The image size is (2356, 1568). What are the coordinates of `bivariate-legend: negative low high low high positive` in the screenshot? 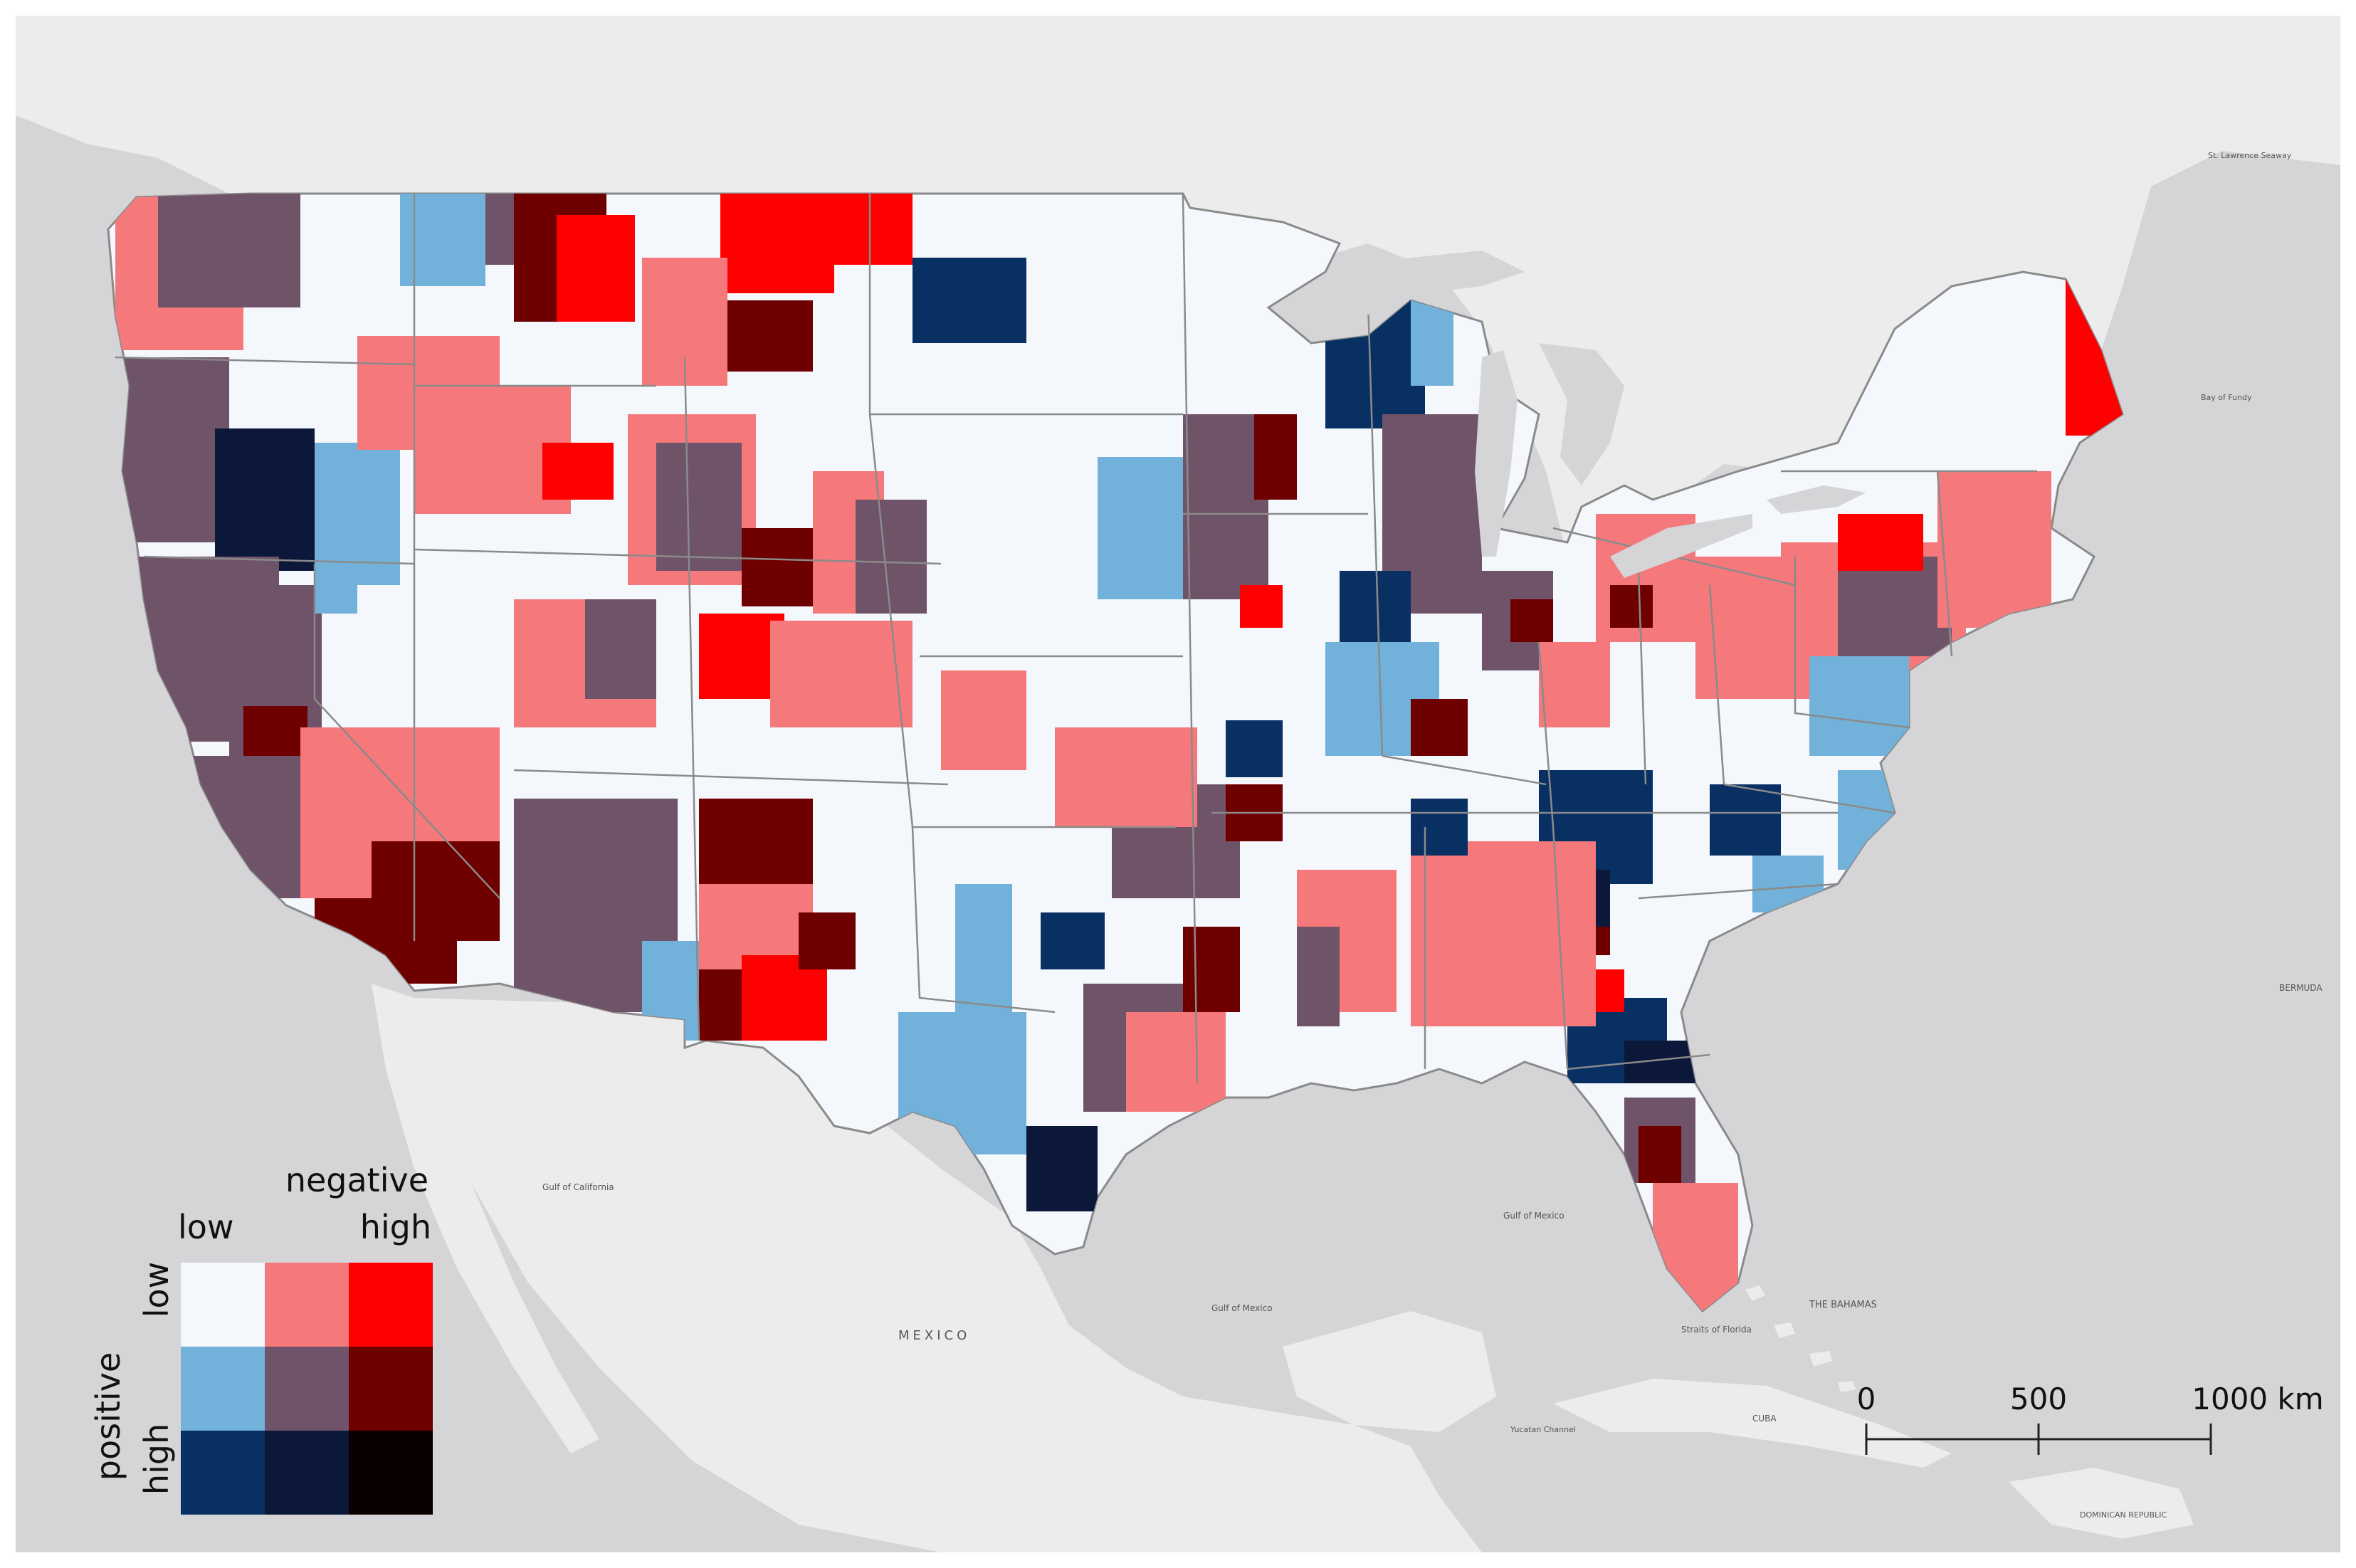 It's located at (261, 1338).